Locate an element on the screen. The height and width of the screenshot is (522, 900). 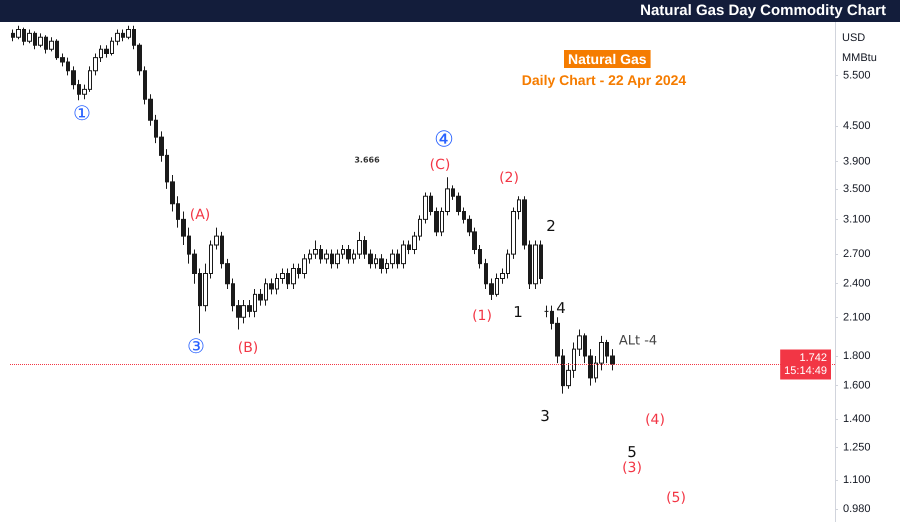
annotation: (1) is located at coordinates (482, 316).